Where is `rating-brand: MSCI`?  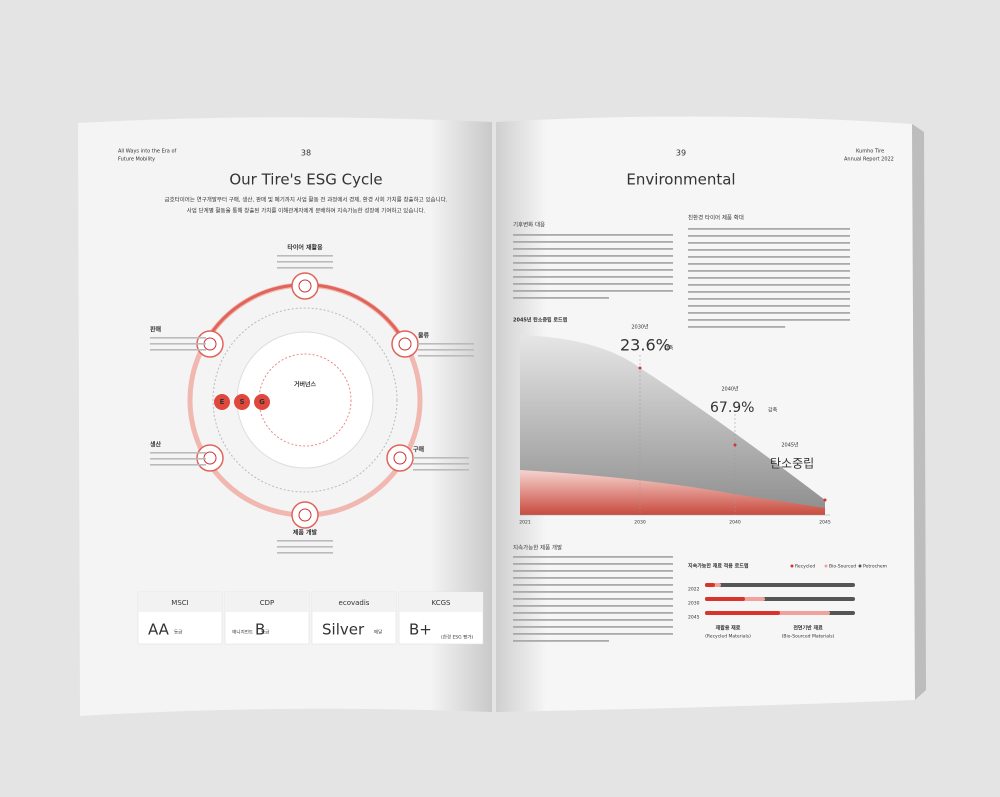 rating-brand: MSCI is located at coordinates (179, 603).